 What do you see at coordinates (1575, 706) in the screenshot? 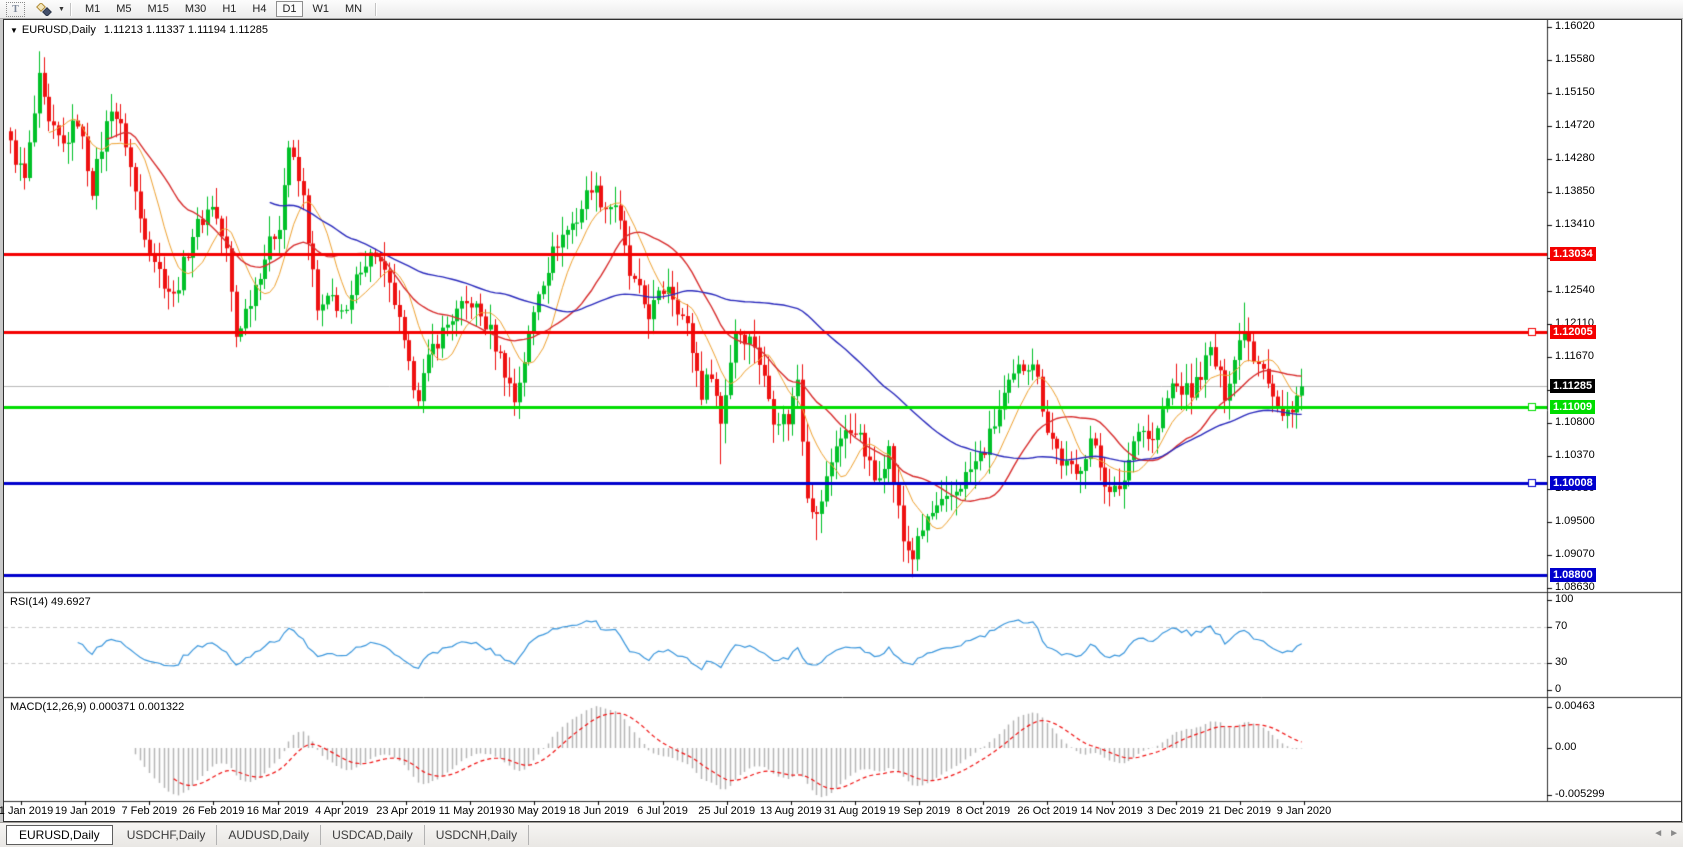
I see `macd-axis-tick: 0.00463` at bounding box center [1575, 706].